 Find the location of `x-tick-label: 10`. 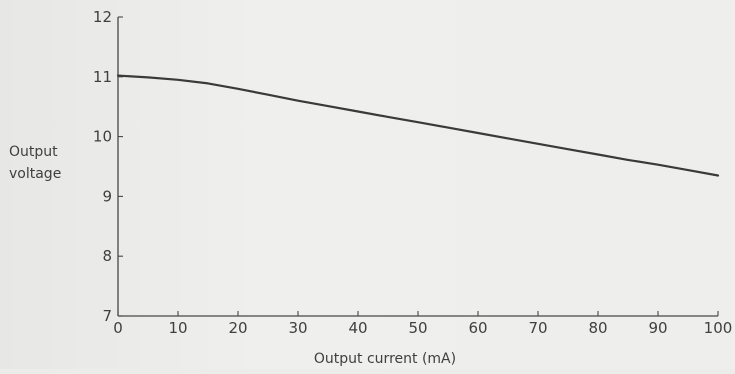

x-tick-label: 10 is located at coordinates (177, 328).